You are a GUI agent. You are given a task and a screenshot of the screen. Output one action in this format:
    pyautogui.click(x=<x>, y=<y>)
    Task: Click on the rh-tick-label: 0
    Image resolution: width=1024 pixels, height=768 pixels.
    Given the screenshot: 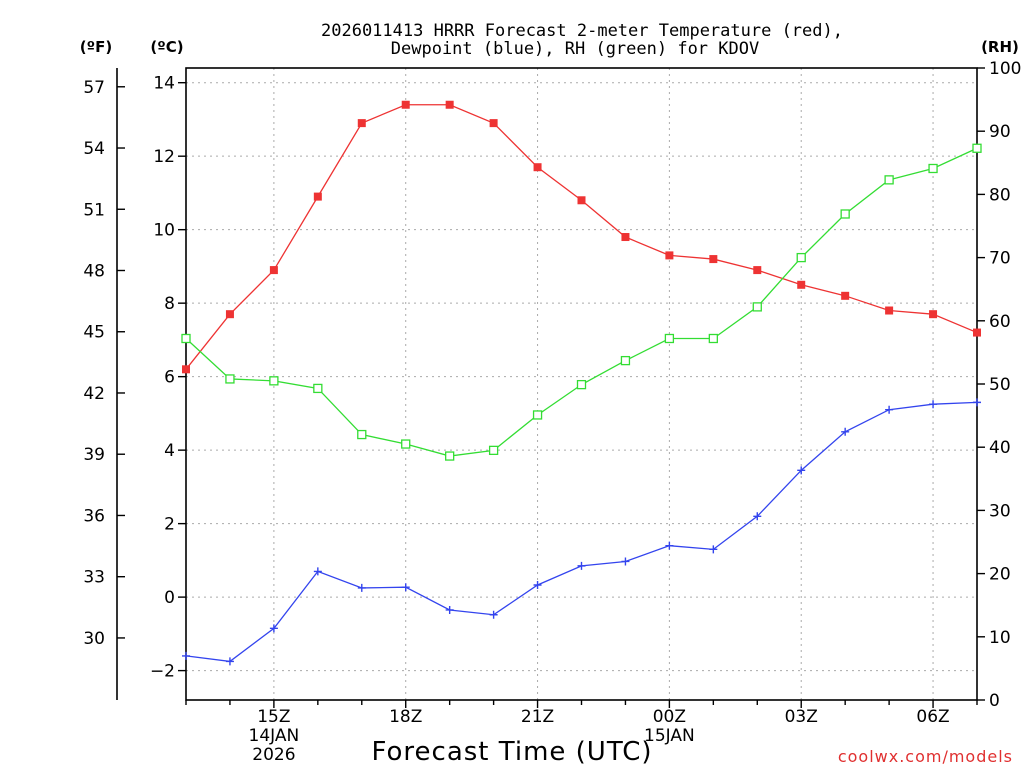 What is the action you would take?
    pyautogui.click(x=994, y=701)
    